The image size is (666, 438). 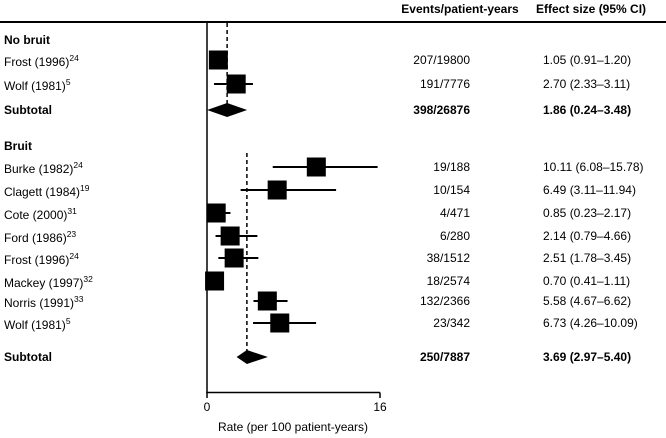 What do you see at coordinates (47, 191) in the screenshot?
I see `row-label: Clagett (1984)19` at bounding box center [47, 191].